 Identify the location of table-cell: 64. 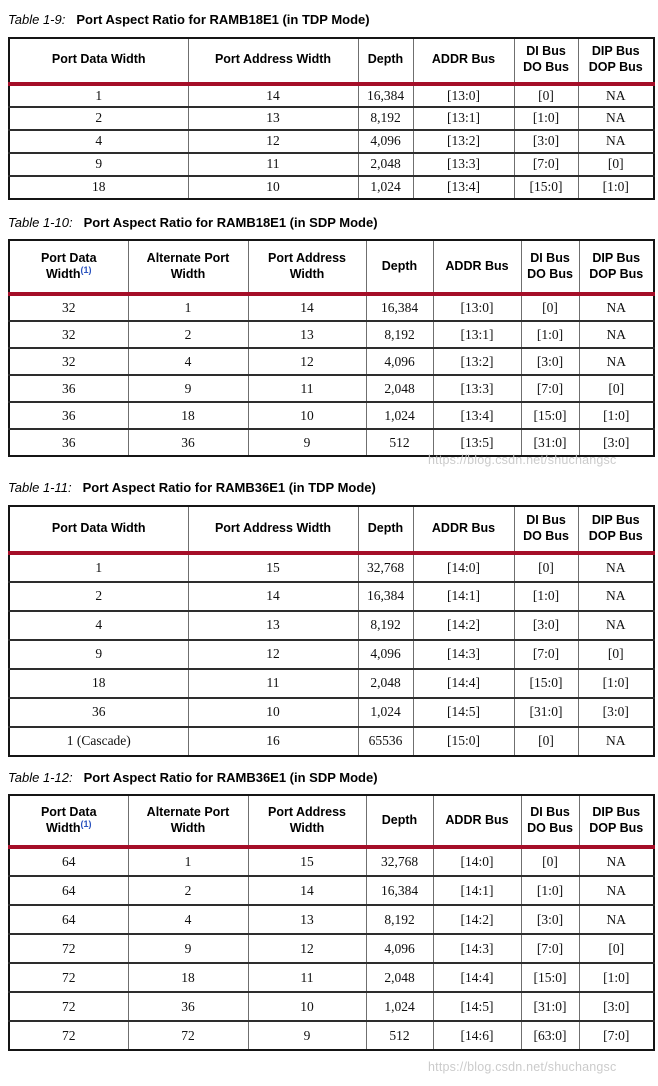
(68, 861).